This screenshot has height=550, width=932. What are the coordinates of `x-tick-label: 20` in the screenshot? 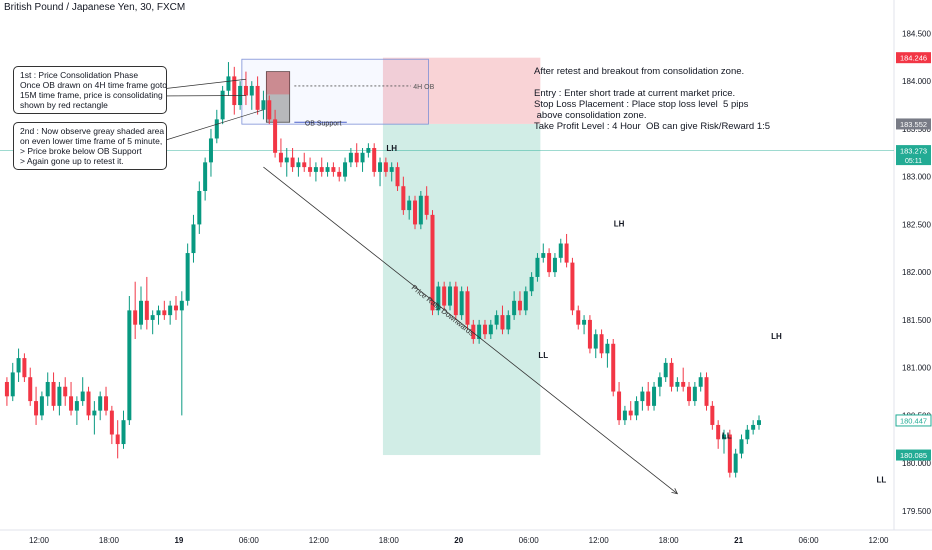 It's located at (458, 540).